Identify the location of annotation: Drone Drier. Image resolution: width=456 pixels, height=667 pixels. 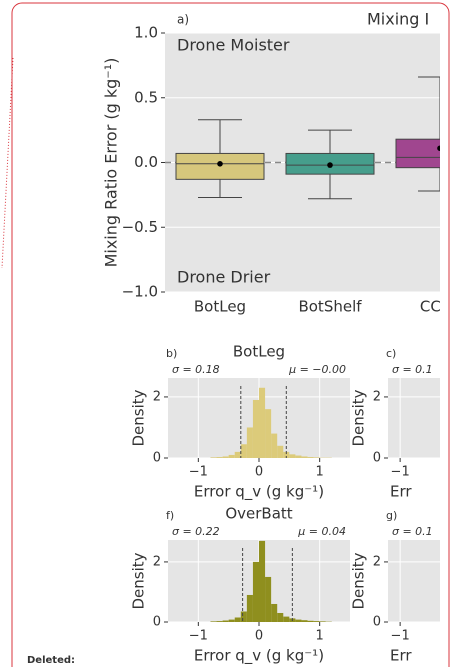
(224, 277).